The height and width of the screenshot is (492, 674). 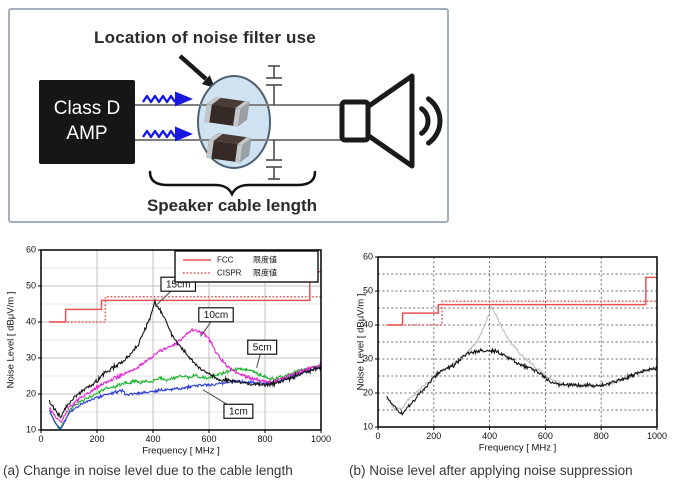 I want to click on pointer-arrow-icon, so click(x=196, y=71).